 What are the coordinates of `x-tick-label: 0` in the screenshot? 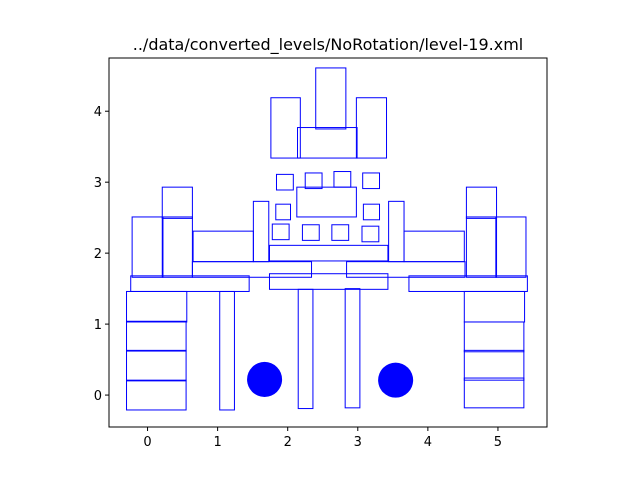 It's located at (147, 442).